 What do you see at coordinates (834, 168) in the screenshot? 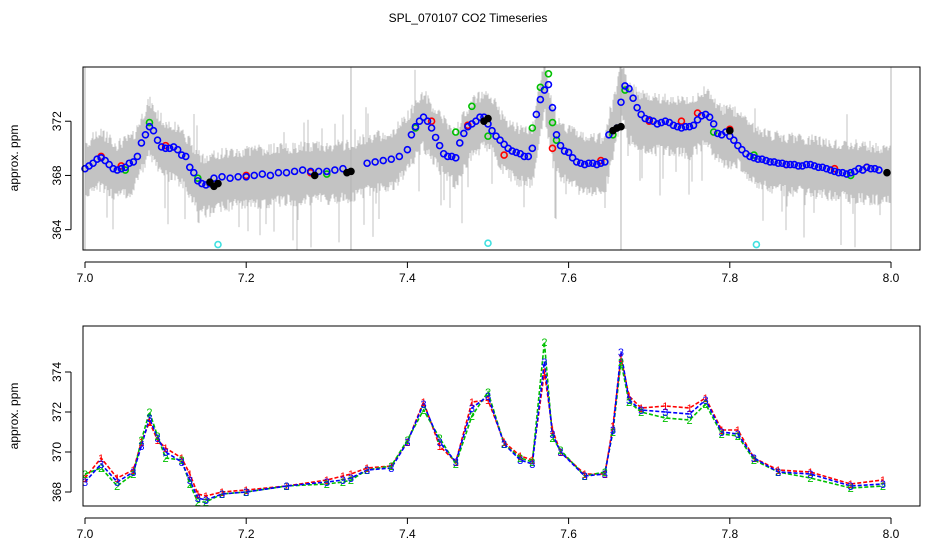
I see `series-1-point` at bounding box center [834, 168].